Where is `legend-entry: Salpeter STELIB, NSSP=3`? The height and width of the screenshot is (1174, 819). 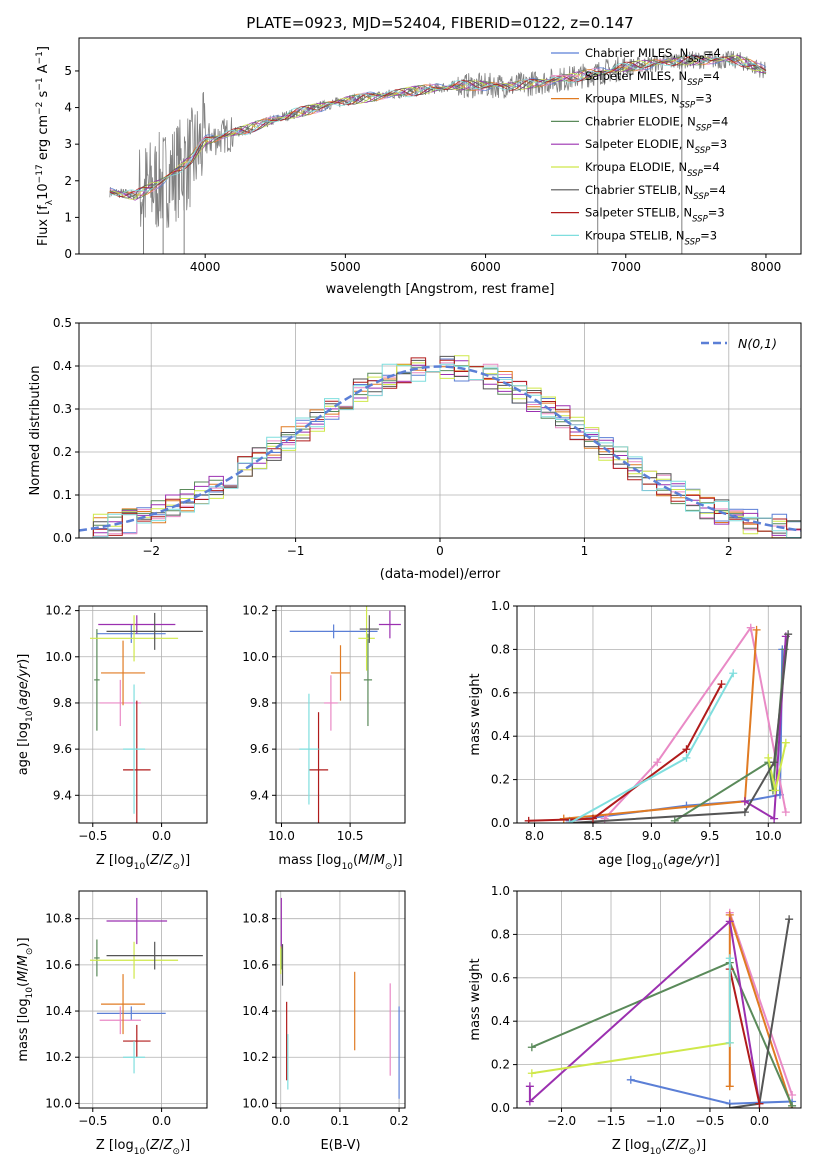 legend-entry: Salpeter STELIB, NSSP=3 is located at coordinates (655, 215).